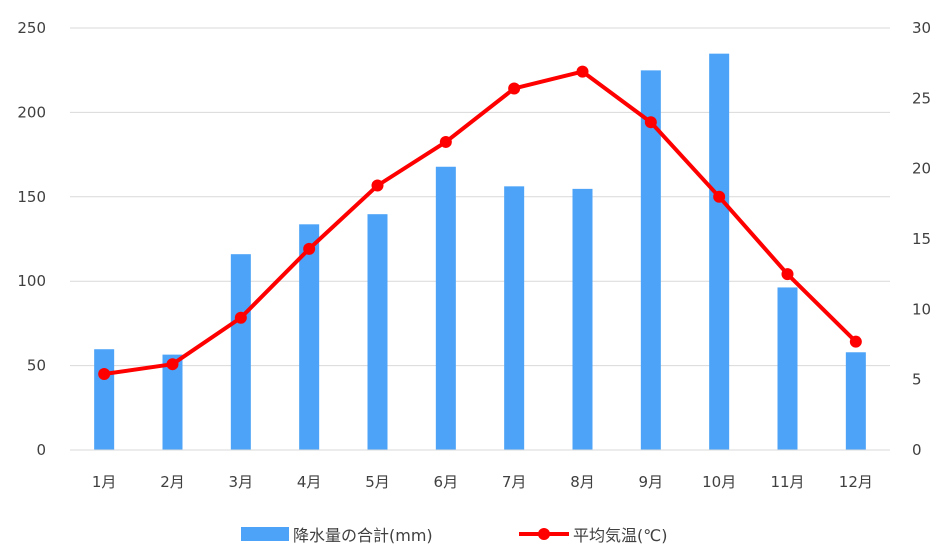  I want to click on right-axis-ticks: 0 5 10 15 20 25 30, so click(921, 239).